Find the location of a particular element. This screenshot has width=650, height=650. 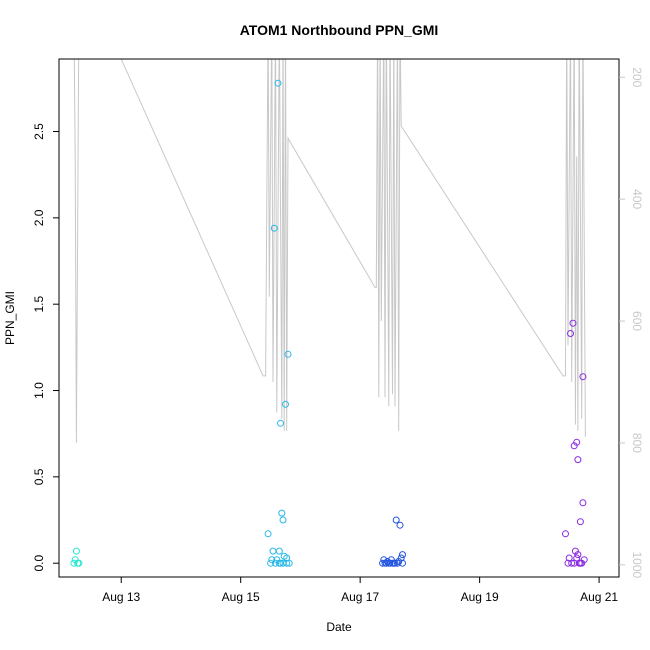

y-axis-label: PPN_GMI is located at coordinates (10, 318).